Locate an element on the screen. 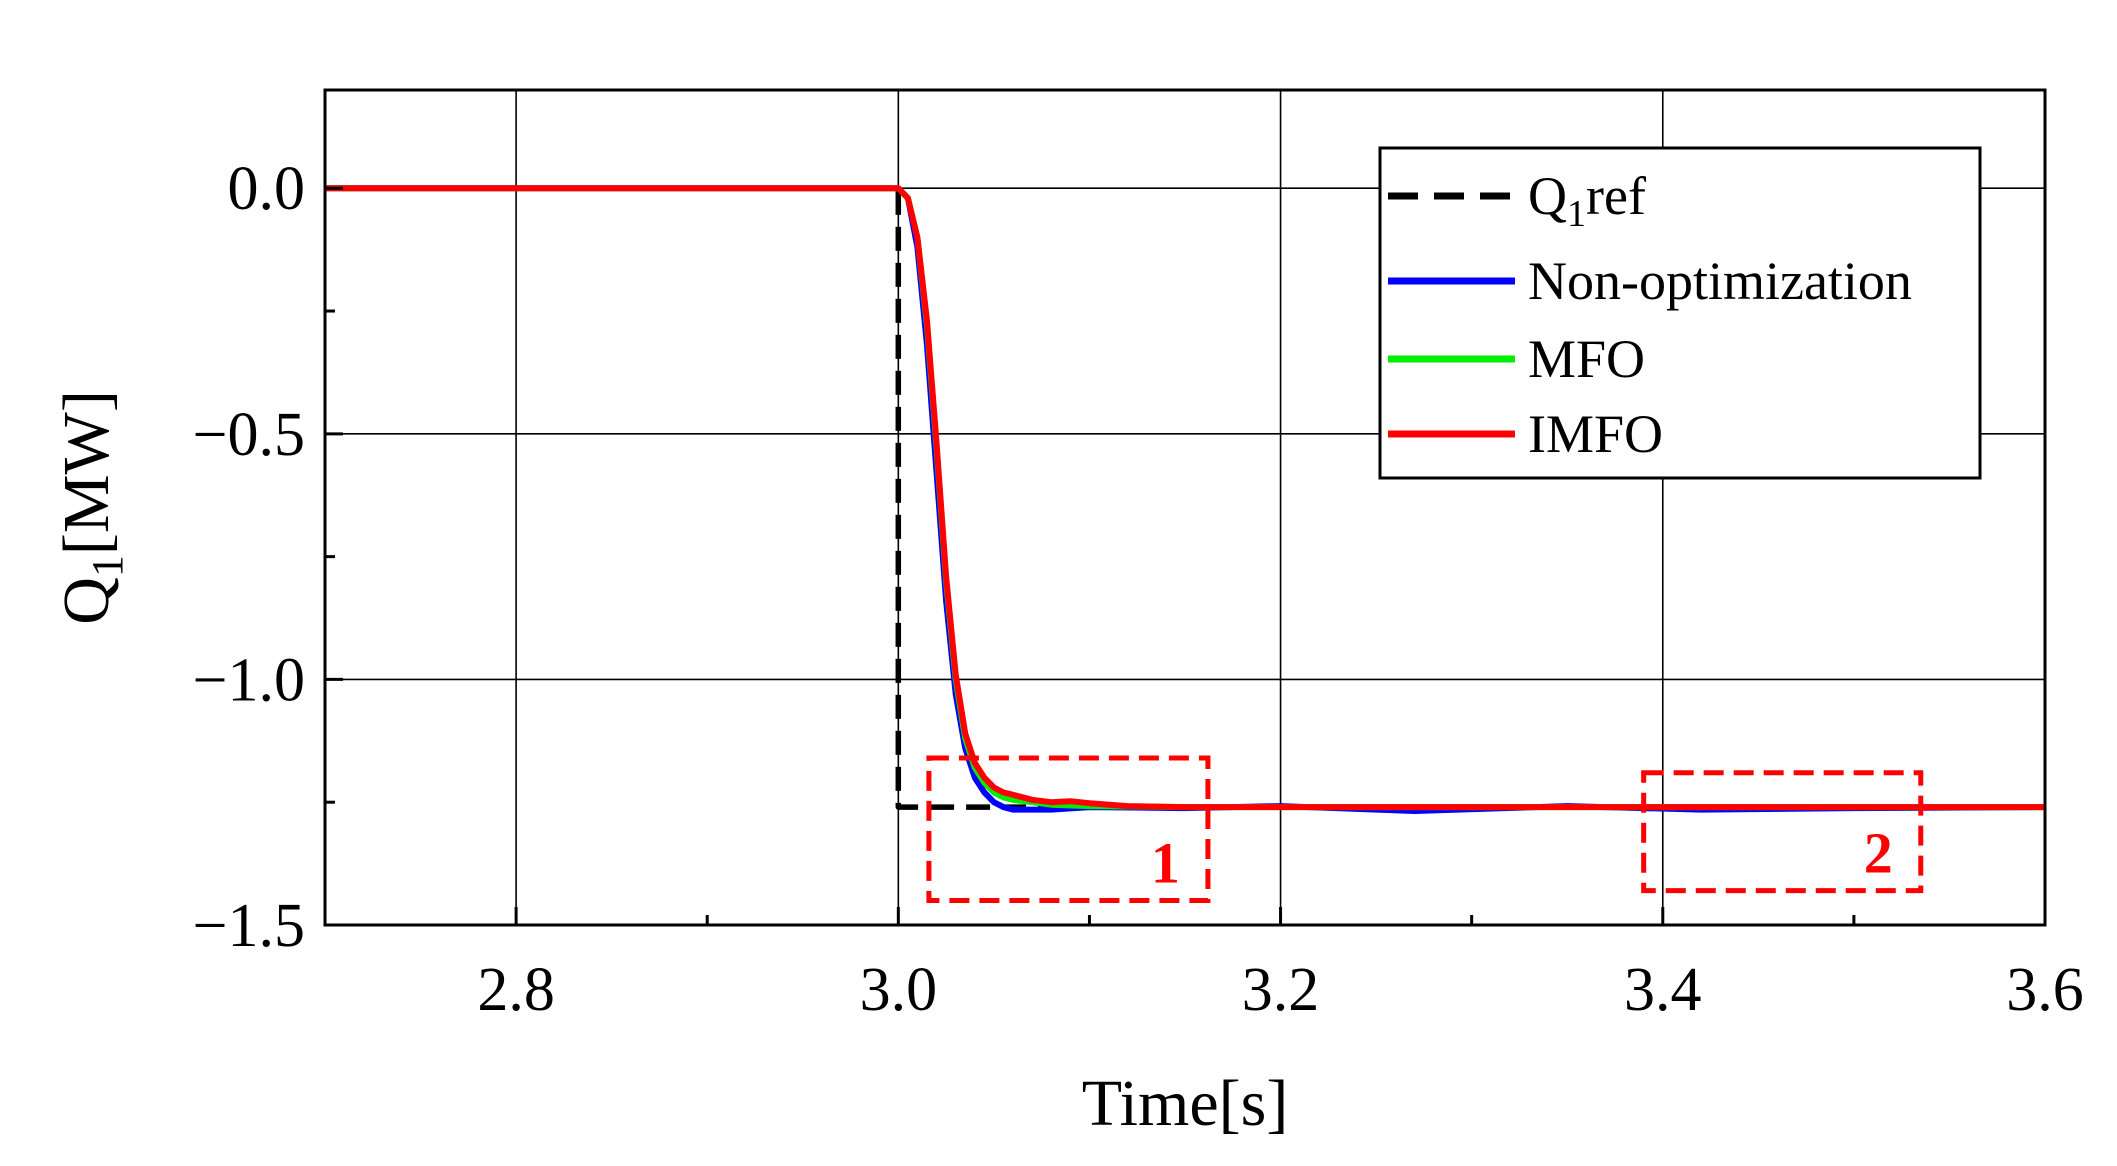 Image resolution: width=2117 pixels, height=1166 pixels. y-tick-label: −1.0 is located at coordinates (249, 680).